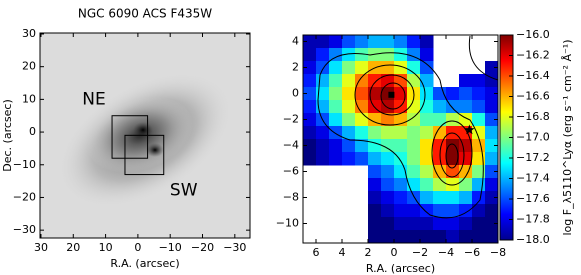 This screenshot has height=275, width=581. I want to click on x-tick-label: −30, so click(234, 247).